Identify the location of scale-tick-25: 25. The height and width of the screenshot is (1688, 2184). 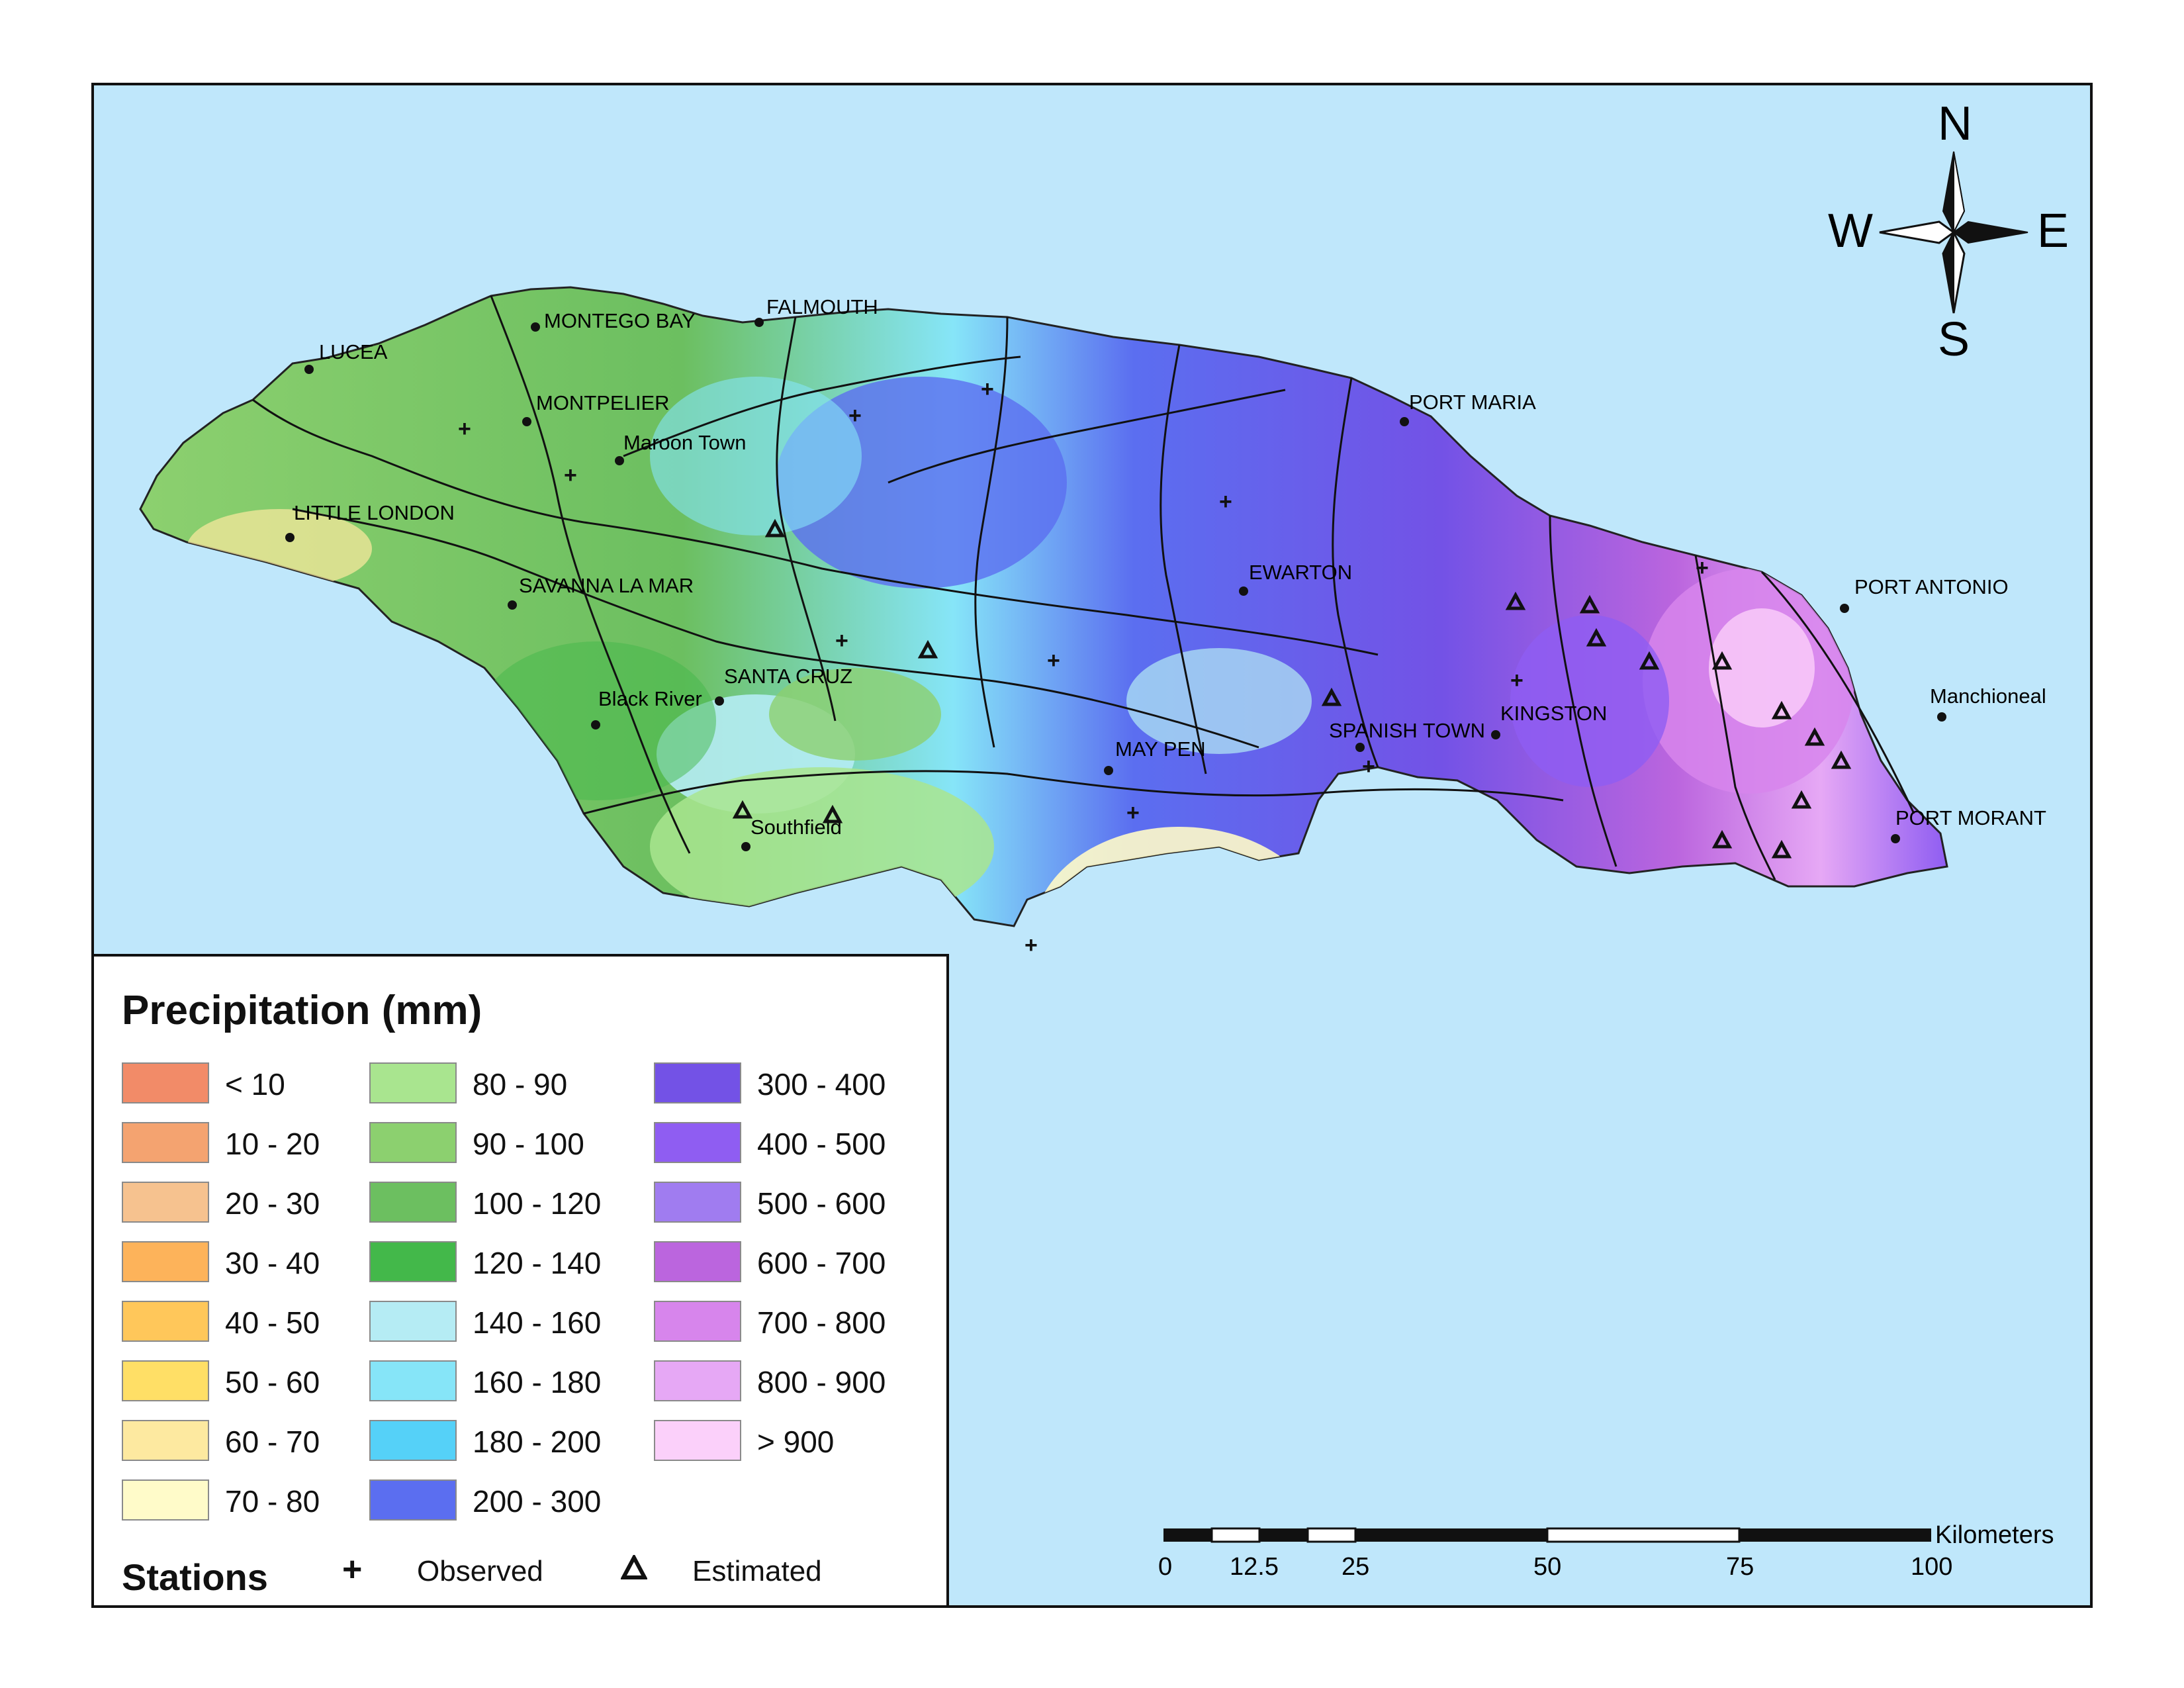
(1356, 1567).